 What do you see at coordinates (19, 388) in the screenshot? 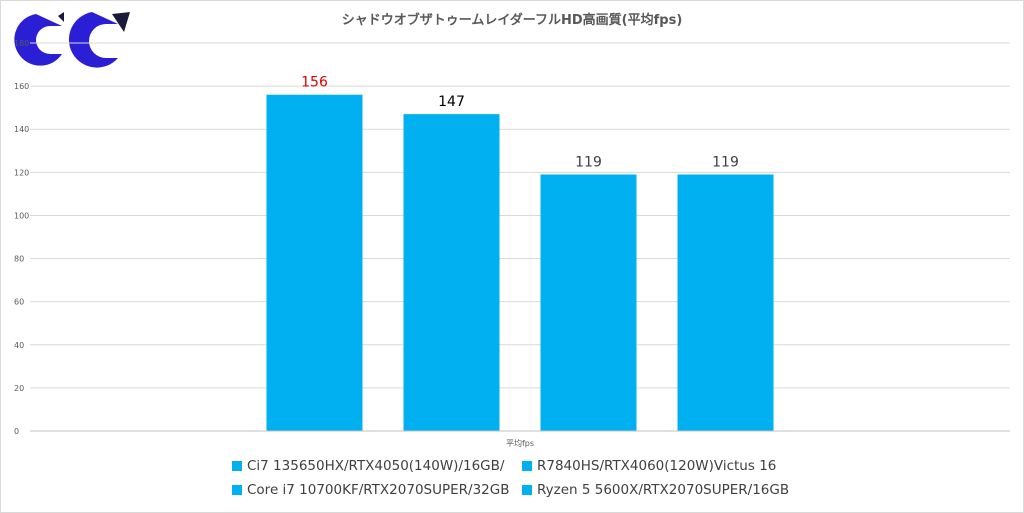
I see `y-tick-label: 20` at bounding box center [19, 388].